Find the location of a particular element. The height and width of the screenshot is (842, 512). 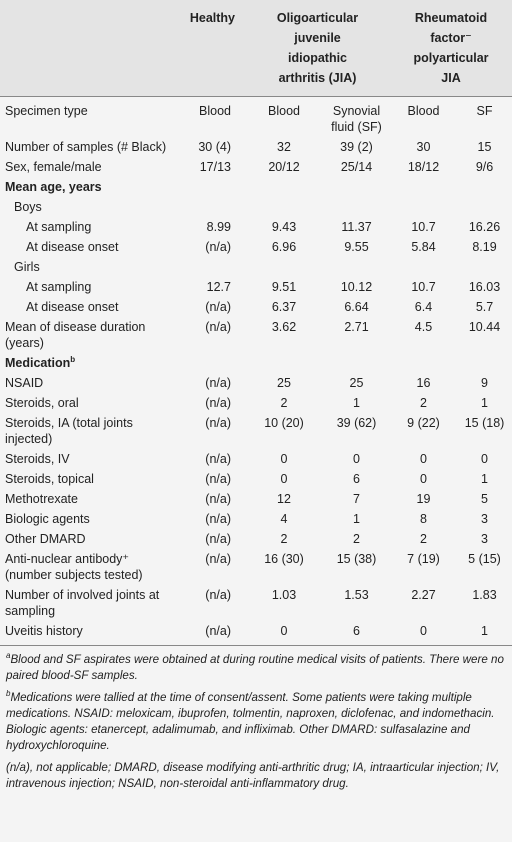

header-cell is located at coordinates (90, 48).